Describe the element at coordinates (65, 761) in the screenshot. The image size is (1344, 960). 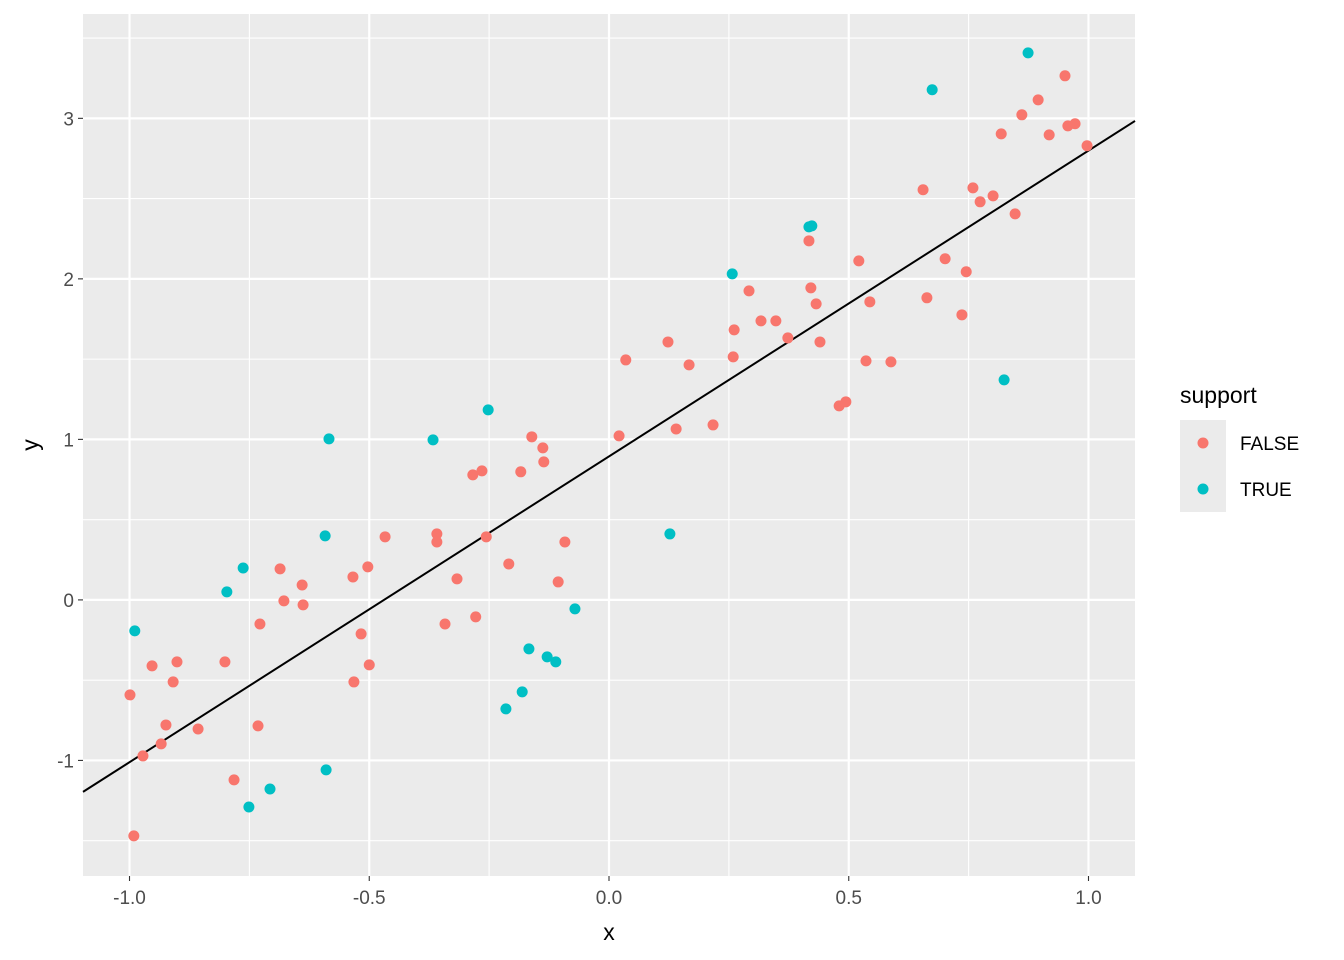
I see `y-tick-label: -1` at that location.